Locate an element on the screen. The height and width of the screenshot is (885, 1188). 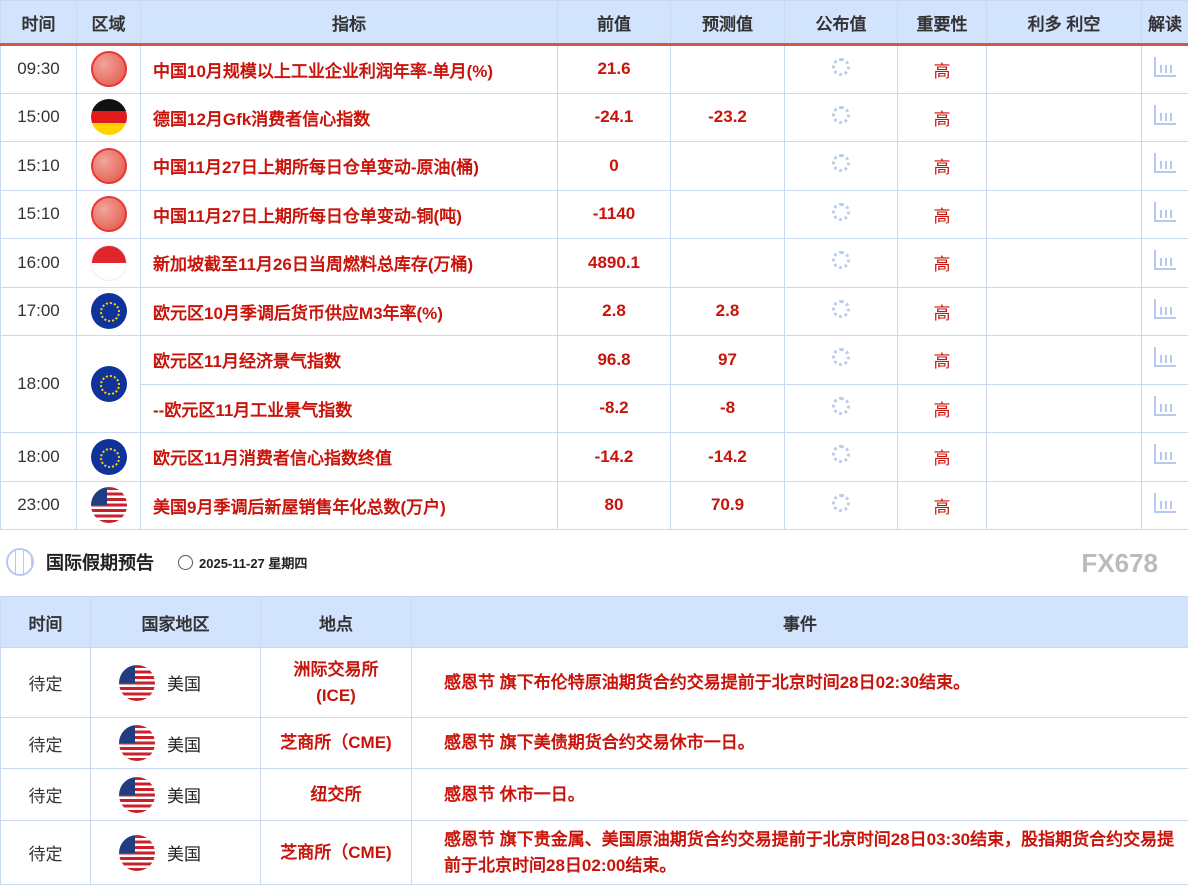
indicator-link: 美国9月季调后新屋销售年化总数(万户) is located at coordinates (349, 505).